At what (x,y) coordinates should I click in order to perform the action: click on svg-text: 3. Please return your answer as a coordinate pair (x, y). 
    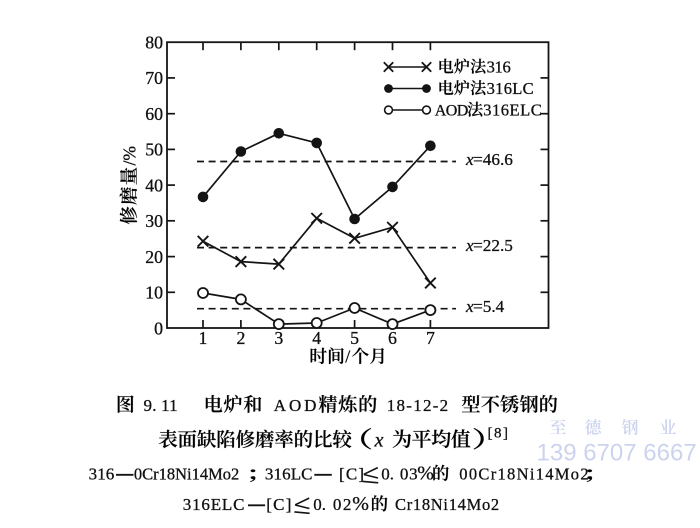
    Looking at the image, I should click on (278, 338).